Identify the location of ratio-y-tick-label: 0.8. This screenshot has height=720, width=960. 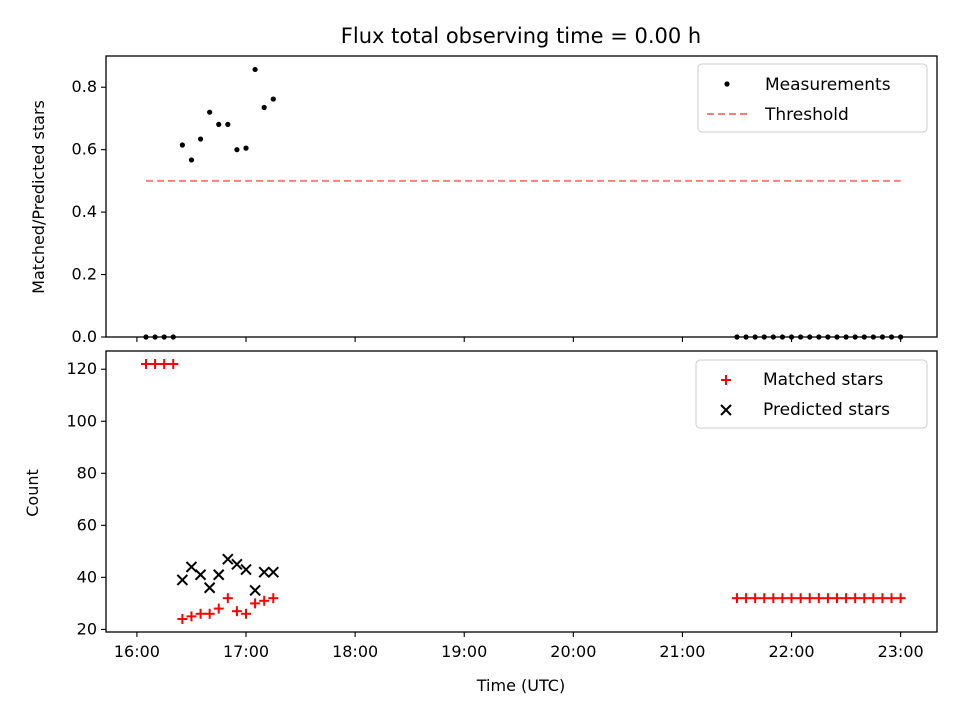
(84, 86).